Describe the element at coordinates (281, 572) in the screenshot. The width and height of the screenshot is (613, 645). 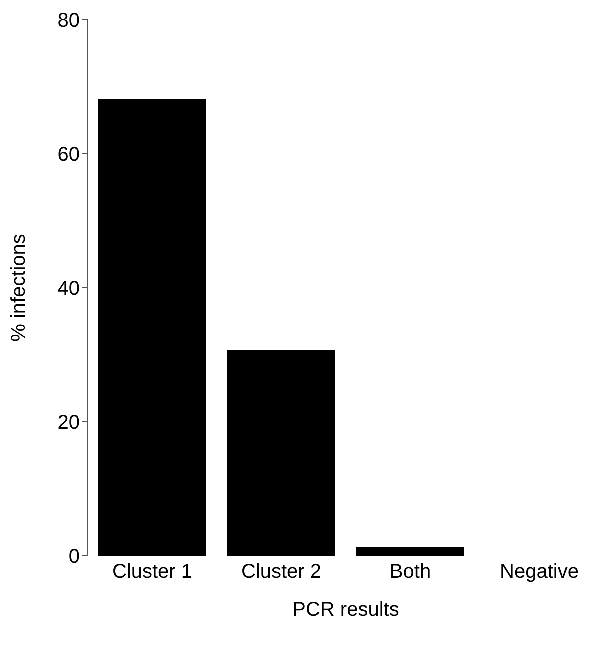
I see `x-tick-label: Cluster 2` at that location.